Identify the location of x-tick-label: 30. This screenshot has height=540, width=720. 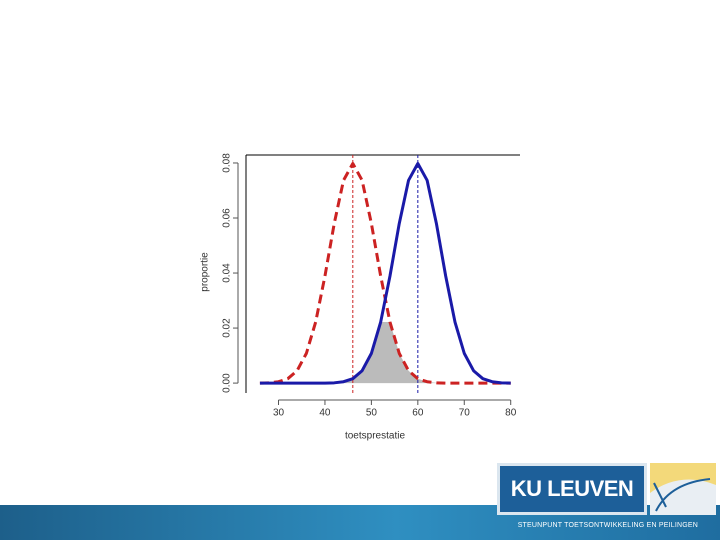
(279, 413).